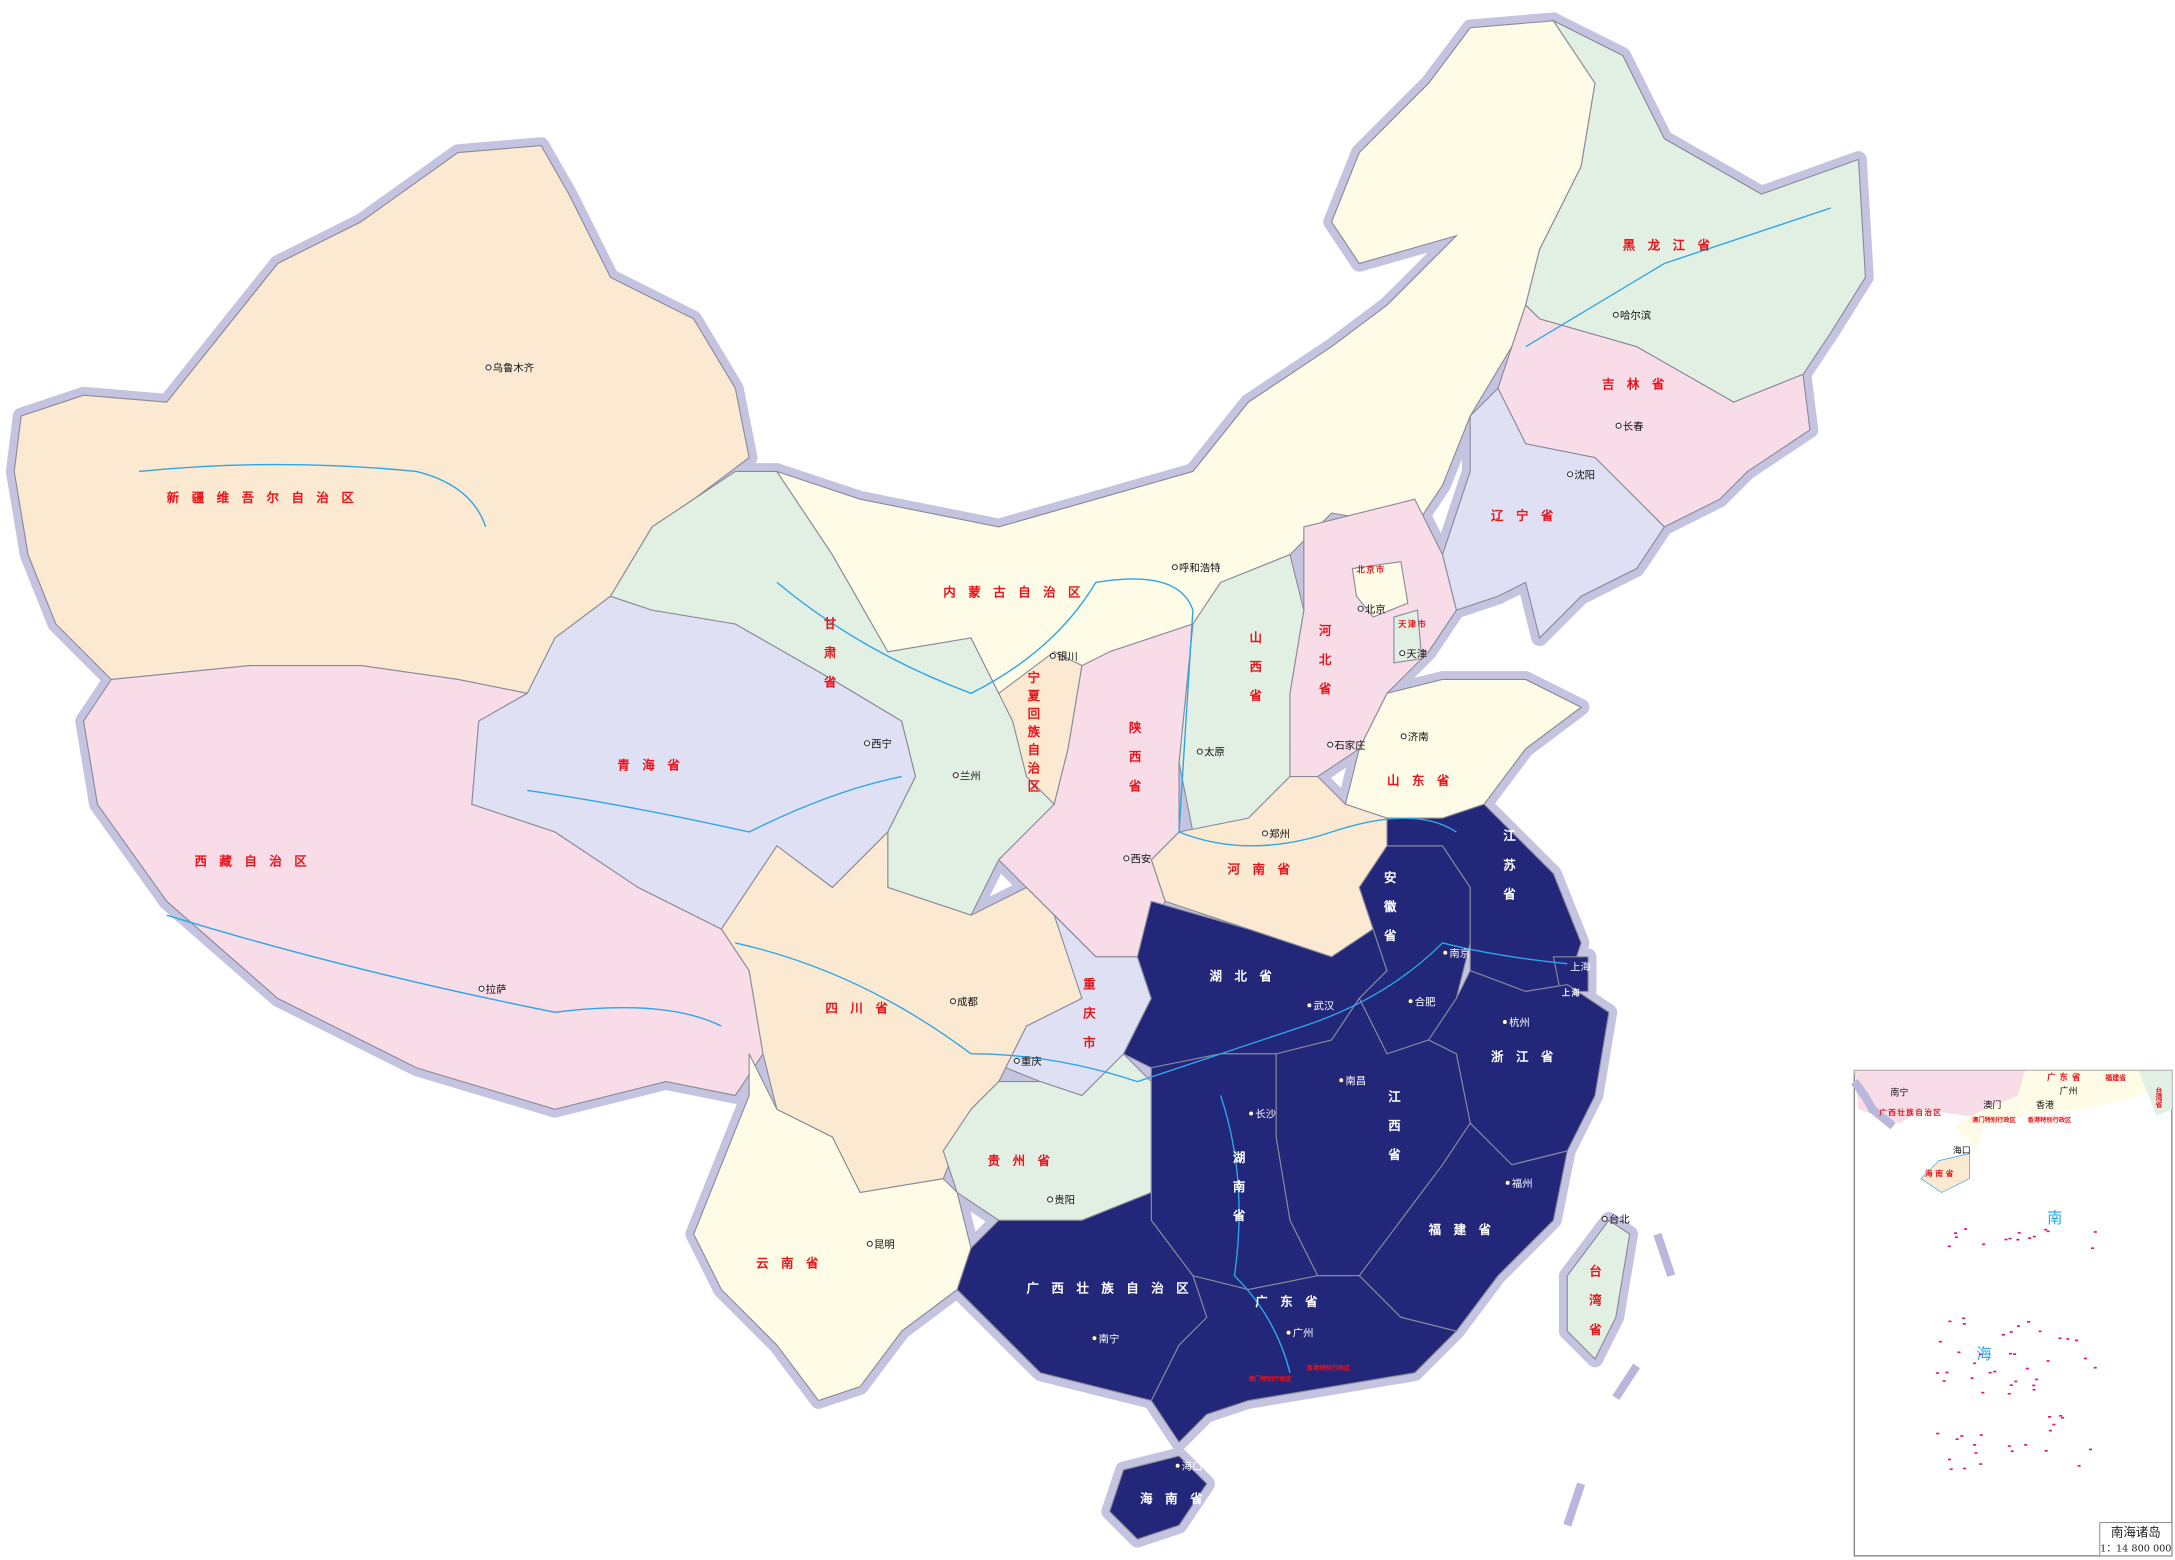  What do you see at coordinates (1082, 1296) in the screenshot?
I see `province-guangxi` at bounding box center [1082, 1296].